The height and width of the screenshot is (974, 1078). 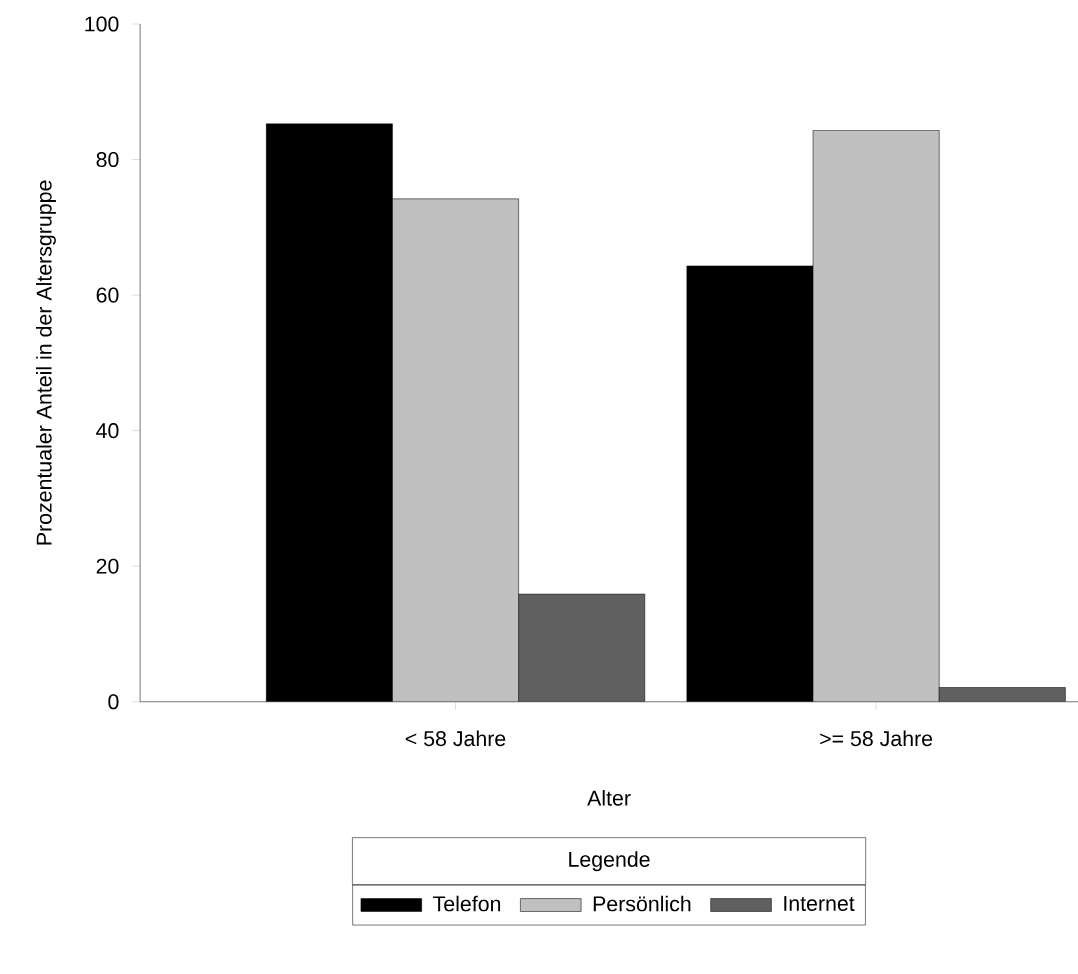 What do you see at coordinates (113, 702) in the screenshot?
I see `y-tick-label: 0` at bounding box center [113, 702].